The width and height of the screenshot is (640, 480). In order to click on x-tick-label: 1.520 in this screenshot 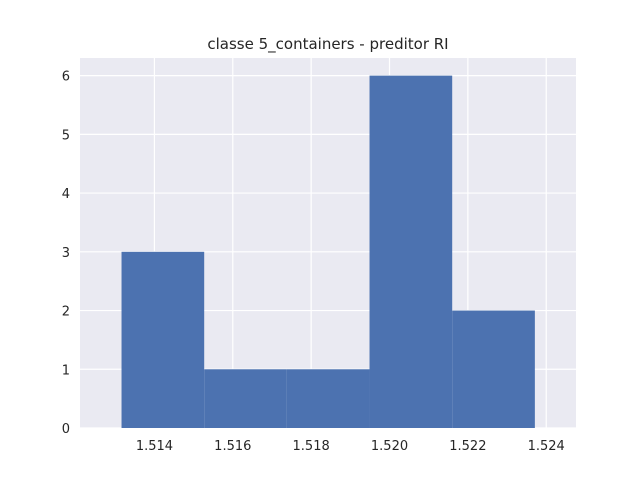, I will do `click(389, 446)`.